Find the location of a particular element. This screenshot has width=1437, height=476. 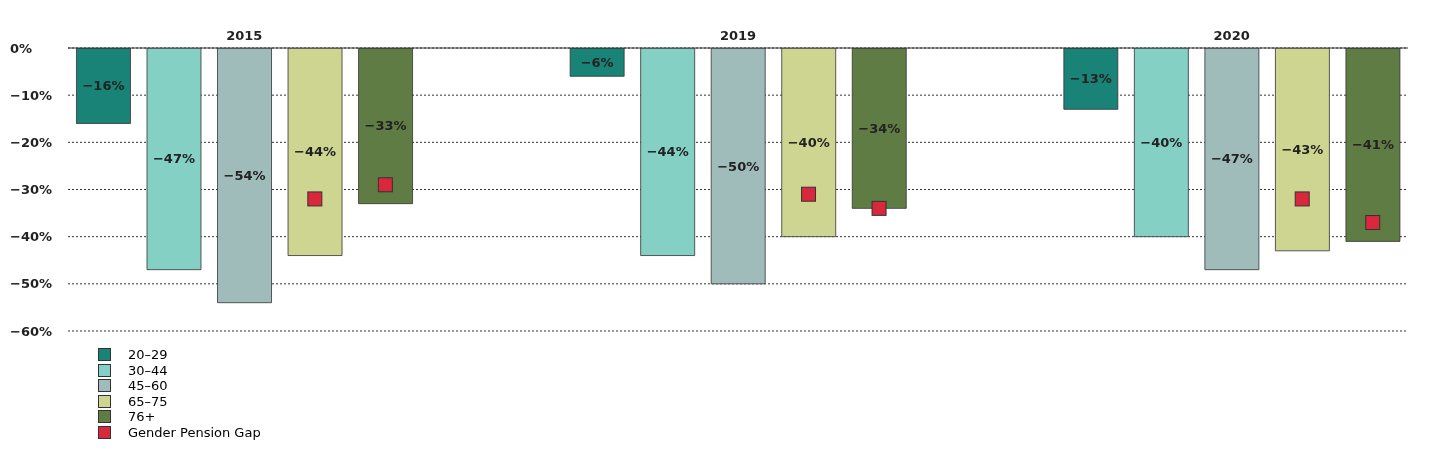

legend-label: 45–60 is located at coordinates (148, 386).